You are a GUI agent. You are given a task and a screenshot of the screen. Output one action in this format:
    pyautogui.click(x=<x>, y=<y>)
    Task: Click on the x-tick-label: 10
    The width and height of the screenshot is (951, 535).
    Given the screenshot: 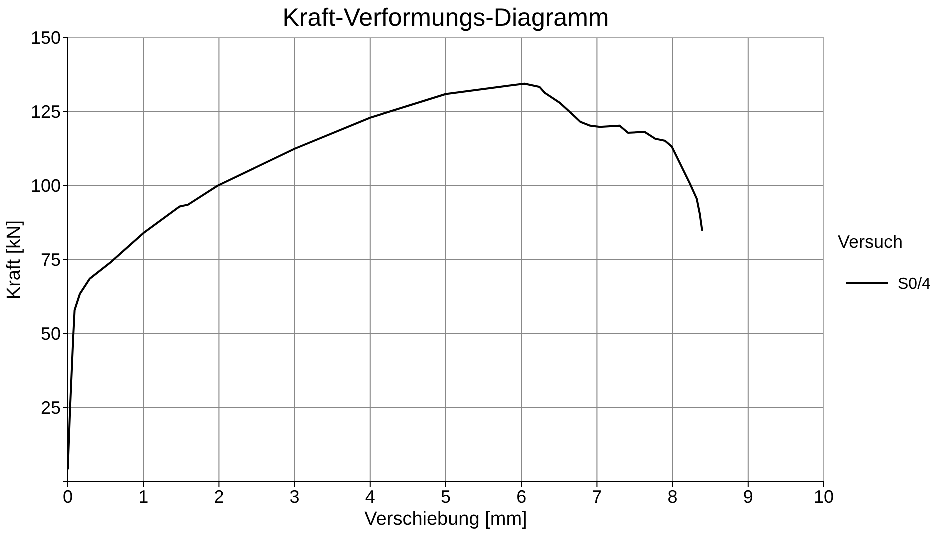 What is the action you would take?
    pyautogui.click(x=824, y=497)
    